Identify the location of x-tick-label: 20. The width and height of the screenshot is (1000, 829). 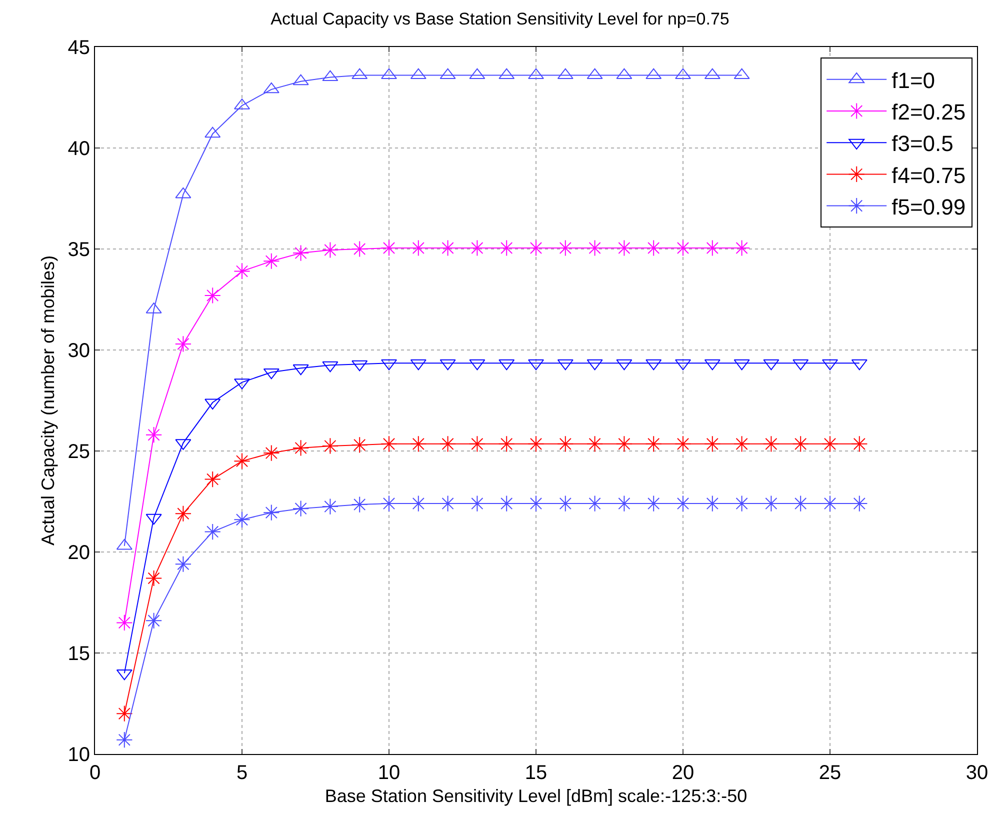
(683, 773).